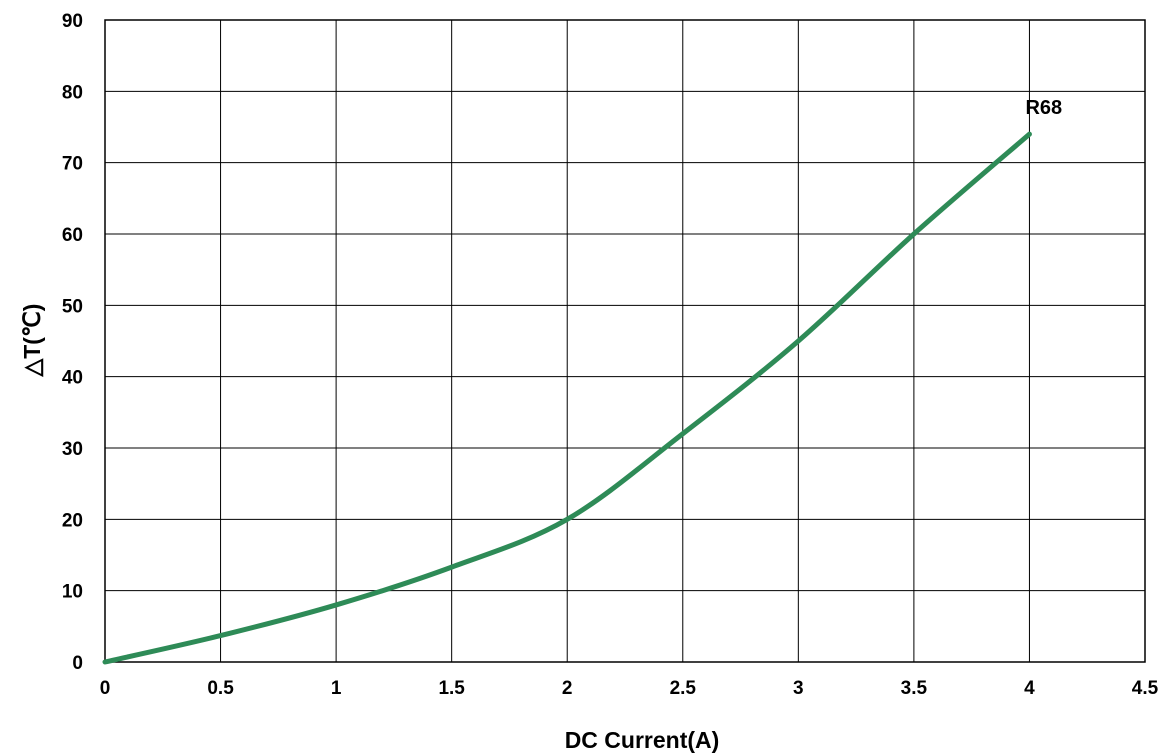  Describe the element at coordinates (567, 688) in the screenshot. I see `x-tick-label: 2` at that location.